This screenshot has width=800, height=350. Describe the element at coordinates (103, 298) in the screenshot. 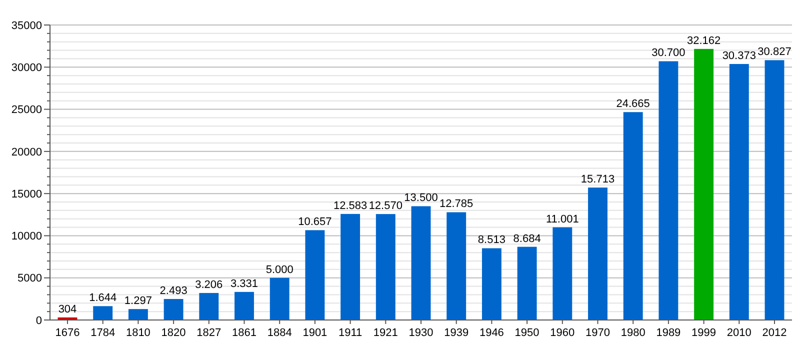

I see `data-label: 1.644` at that location.